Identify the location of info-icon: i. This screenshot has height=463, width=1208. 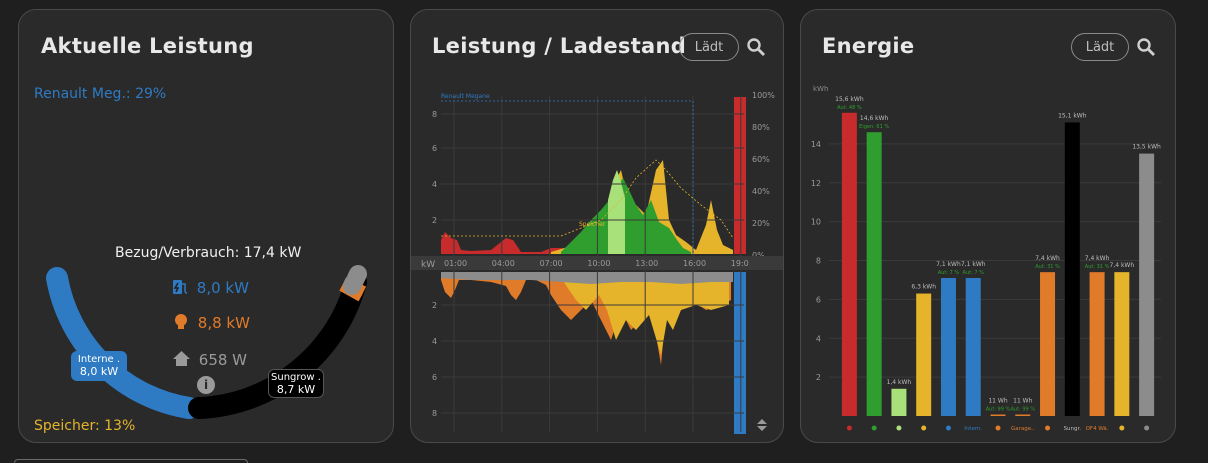
(206, 385).